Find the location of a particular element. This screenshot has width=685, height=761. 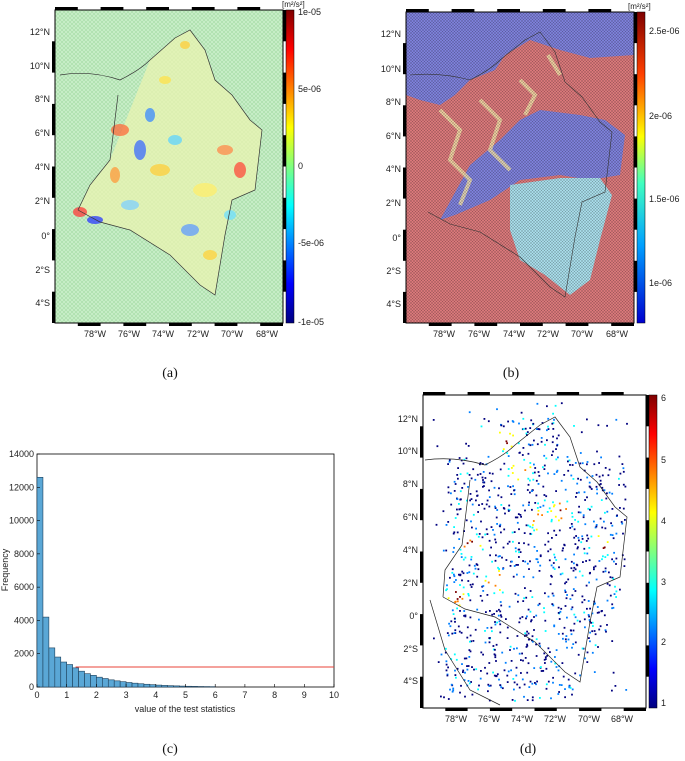

colorbar-tick-label: 1e-05 is located at coordinates (309, 12).